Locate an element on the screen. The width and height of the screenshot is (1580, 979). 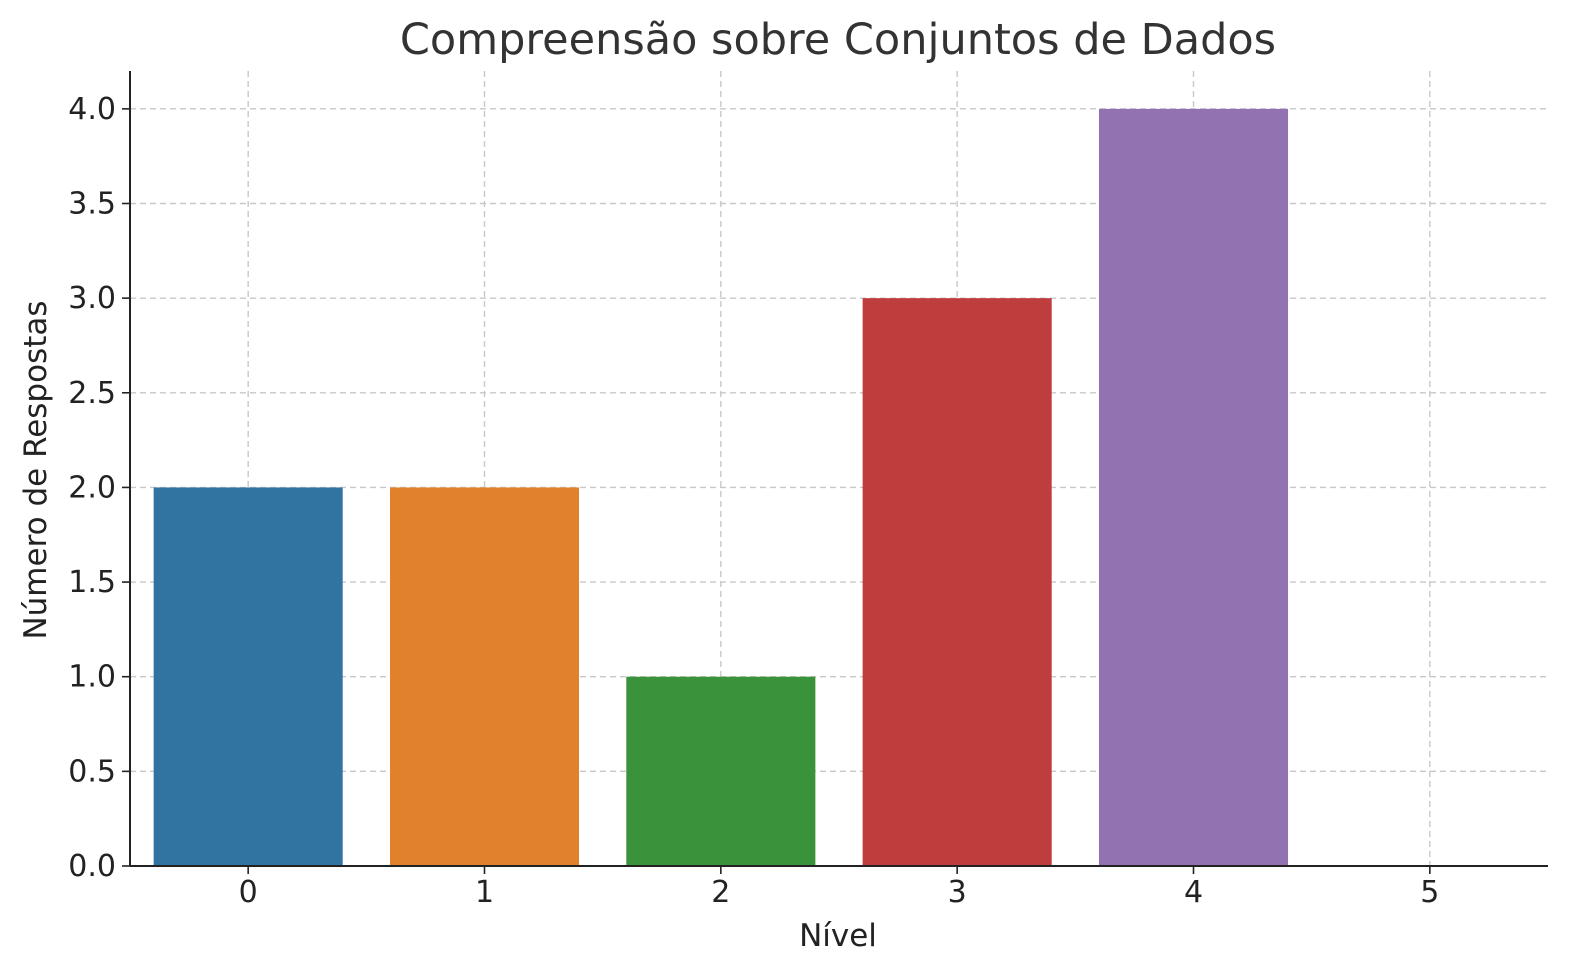
x-tick-labels: 0 1 2 3 4 5 is located at coordinates (839, 892).